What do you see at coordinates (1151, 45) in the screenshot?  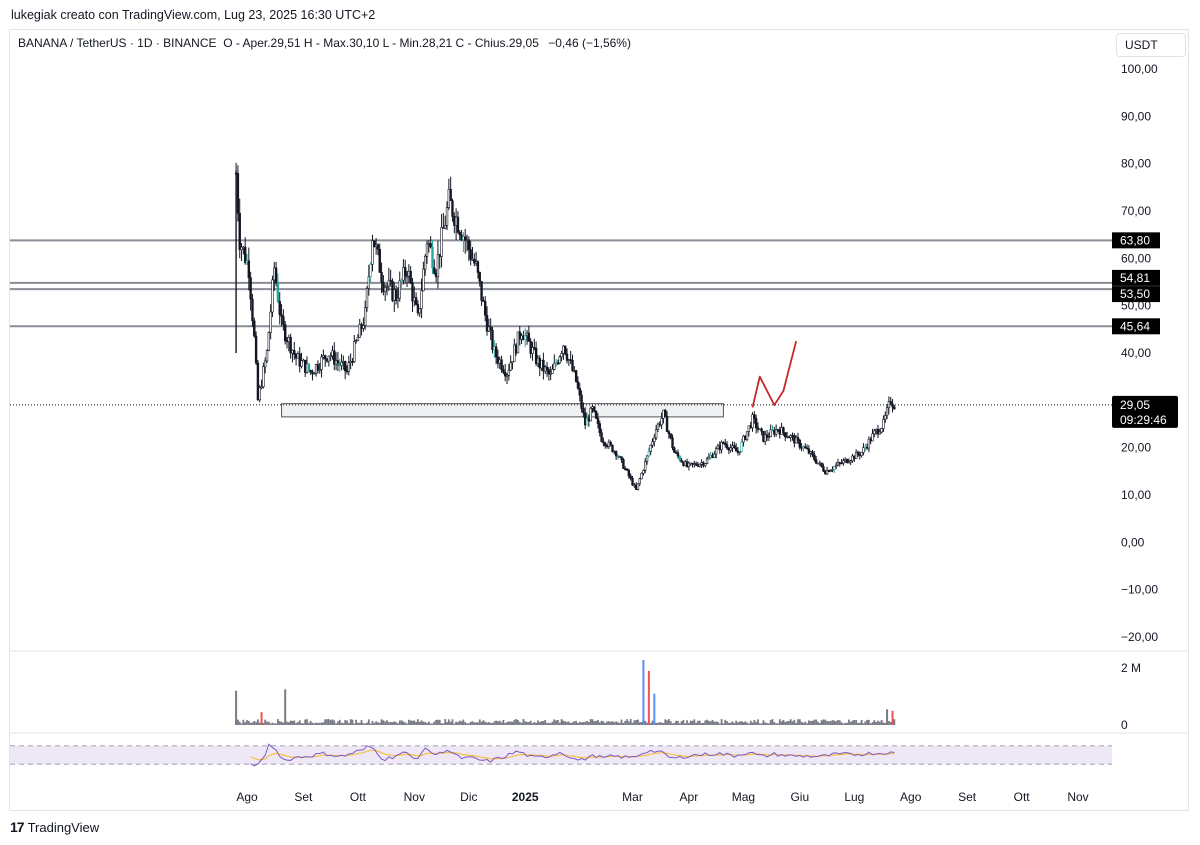 I see `currency-button: USDT` at bounding box center [1151, 45].